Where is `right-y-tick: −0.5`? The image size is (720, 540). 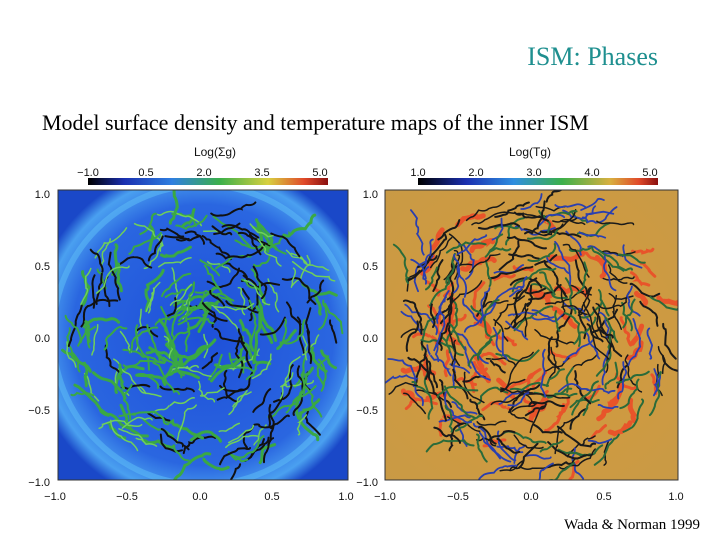 right-y-tick: −0.5 is located at coordinates (367, 411).